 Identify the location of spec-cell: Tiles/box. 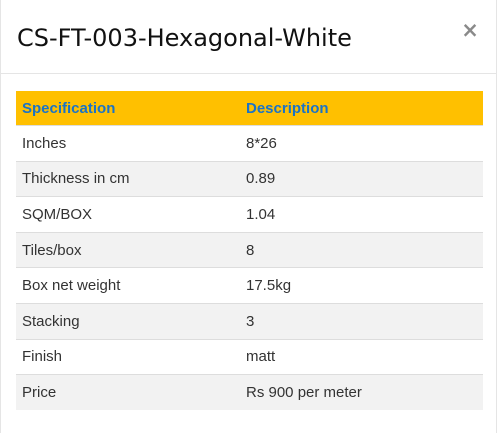
(128, 249).